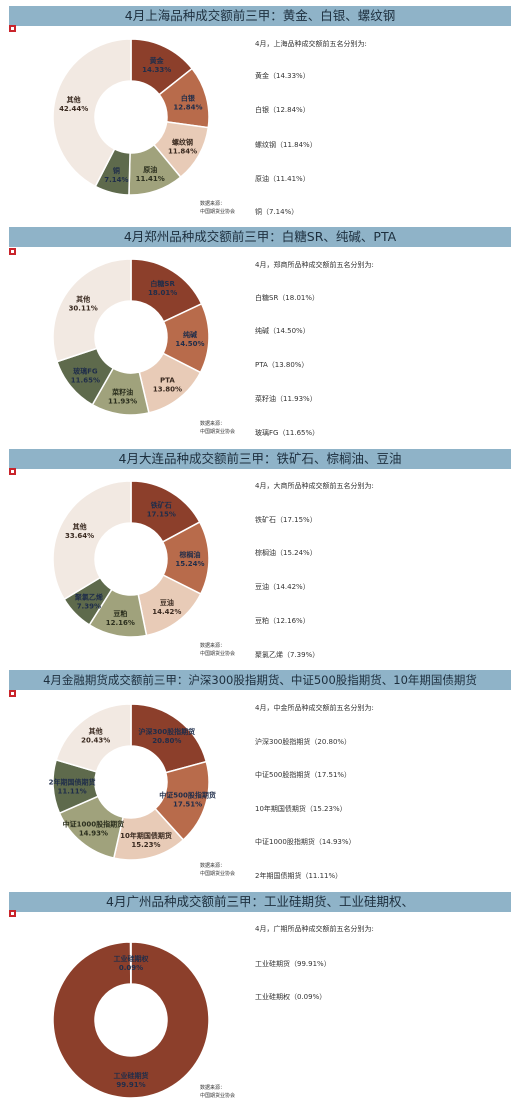  What do you see at coordinates (305, 842) in the screenshot?
I see `list-item: 中证1000股指期货（14.93%）` at bounding box center [305, 842].